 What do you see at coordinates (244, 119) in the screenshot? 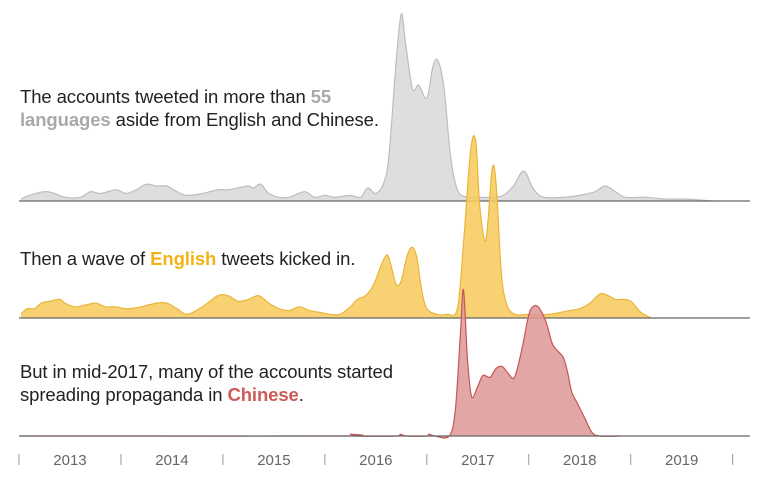
I see `annotation-text: aside from English and Chinese.` at bounding box center [244, 119].